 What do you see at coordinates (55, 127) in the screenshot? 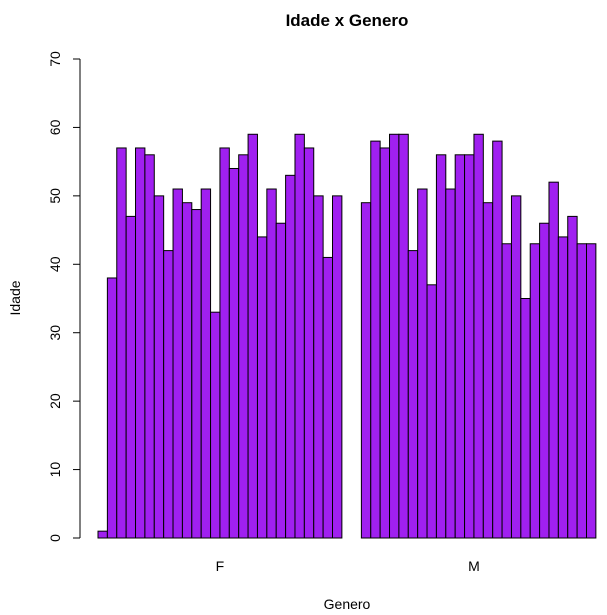
I see `y-tick-label: 60` at bounding box center [55, 127].